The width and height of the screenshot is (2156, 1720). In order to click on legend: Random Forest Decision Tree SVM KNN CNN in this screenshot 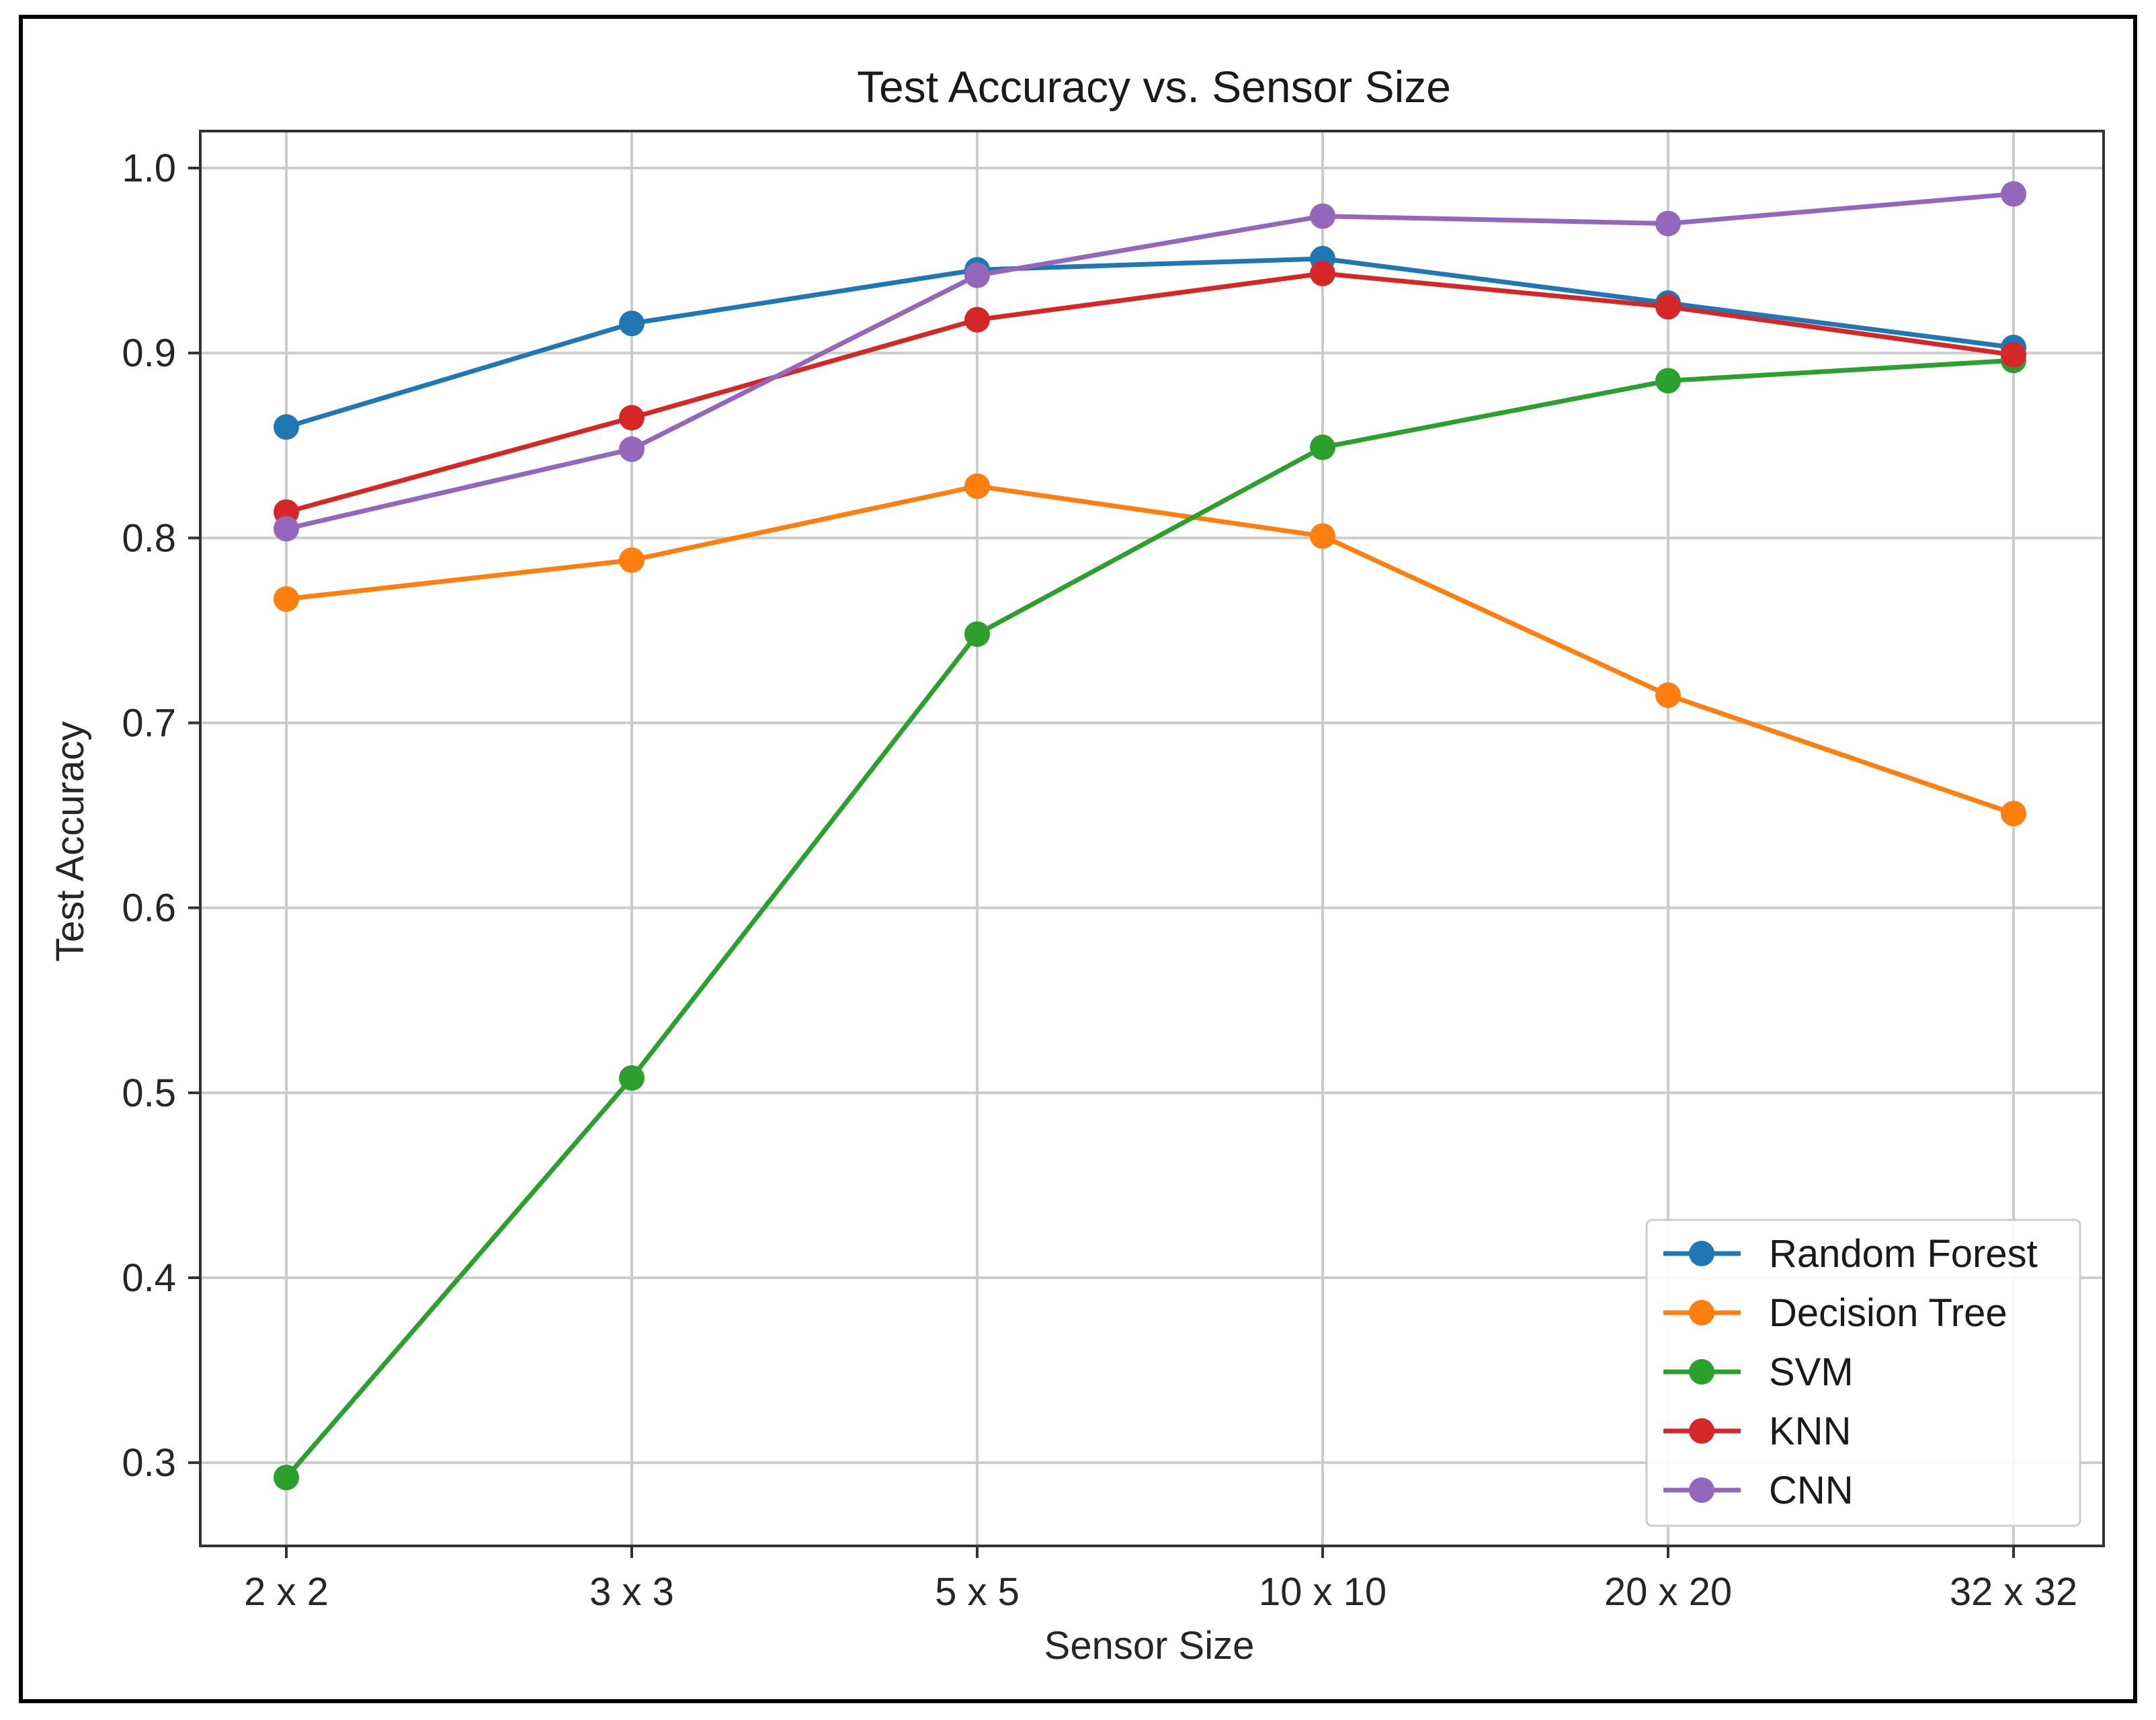, I will do `click(1863, 1373)`.